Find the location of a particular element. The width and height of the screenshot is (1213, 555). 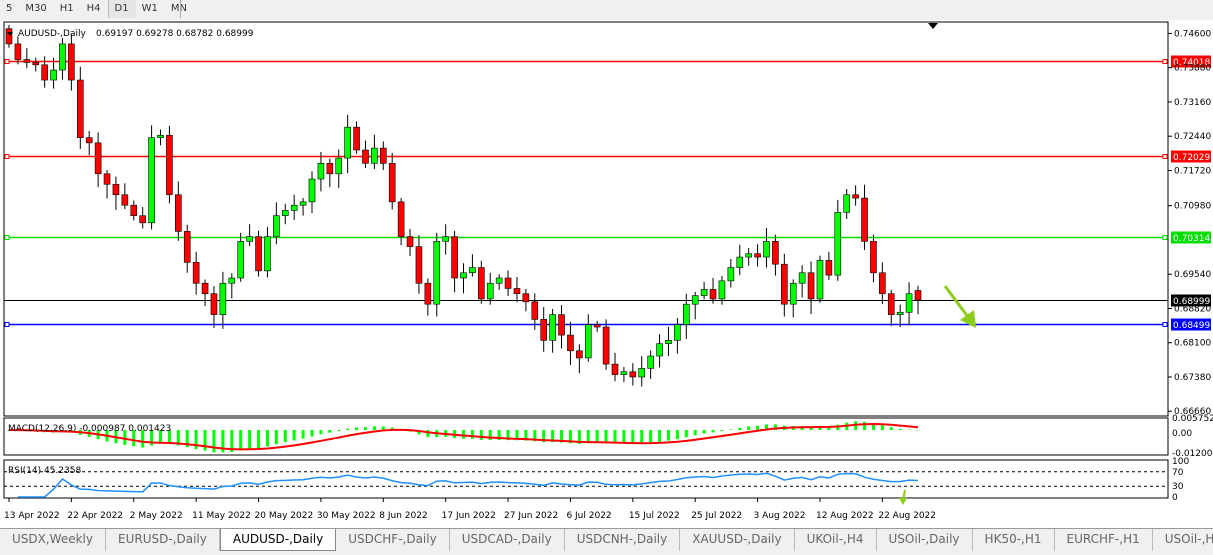

chart-tab: USOil-,H4 is located at coordinates (1183, 540).